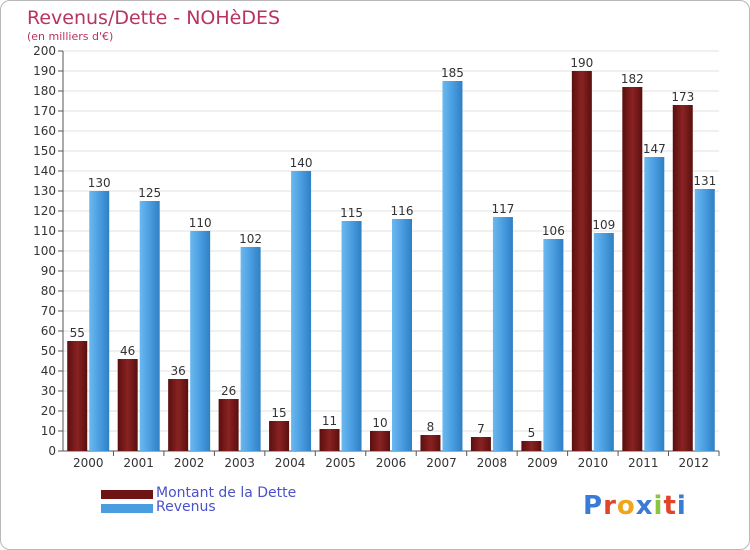  I want to click on y-tick-label: 200, so click(44, 51).